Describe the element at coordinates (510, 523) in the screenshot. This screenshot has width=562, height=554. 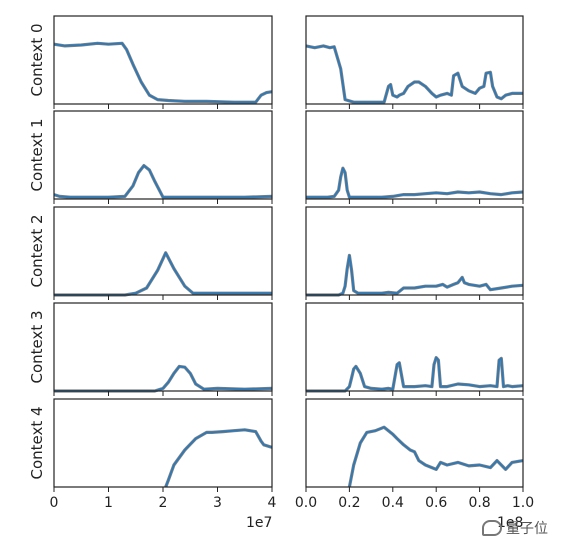
I see `x-exponent-label-right: 1e8` at that location.